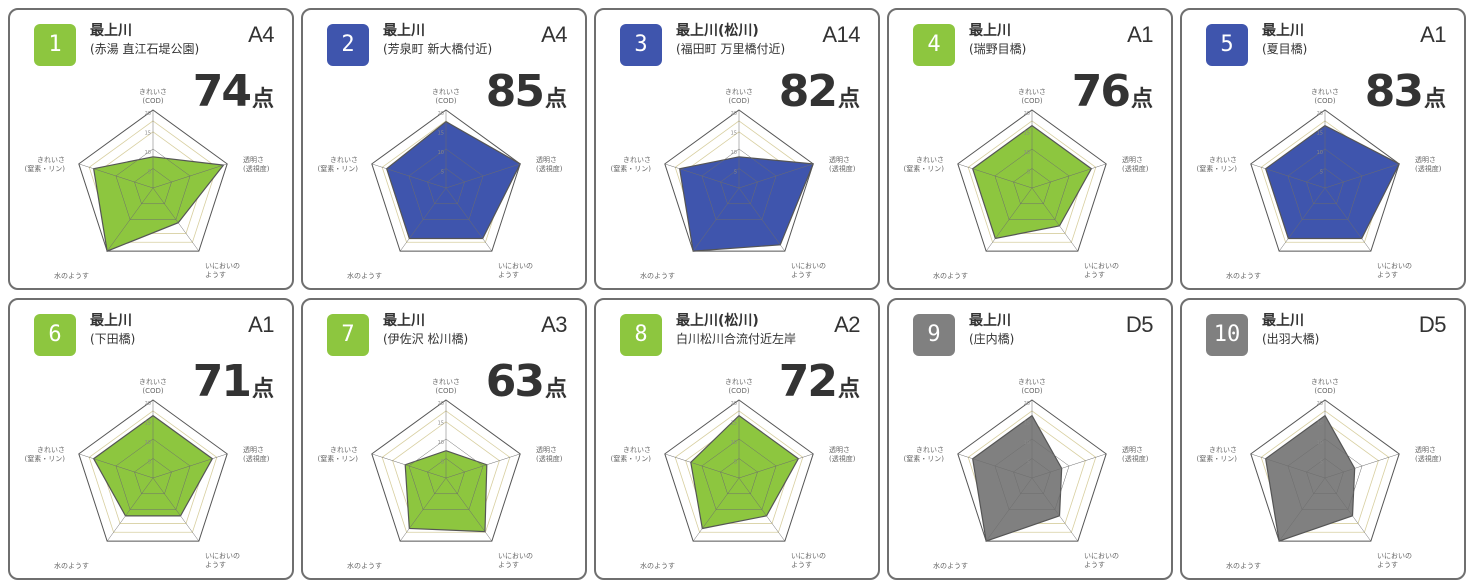 The width and height of the screenshot is (1476, 584). I want to click on station-location: (出羽大橋), so click(1291, 339).